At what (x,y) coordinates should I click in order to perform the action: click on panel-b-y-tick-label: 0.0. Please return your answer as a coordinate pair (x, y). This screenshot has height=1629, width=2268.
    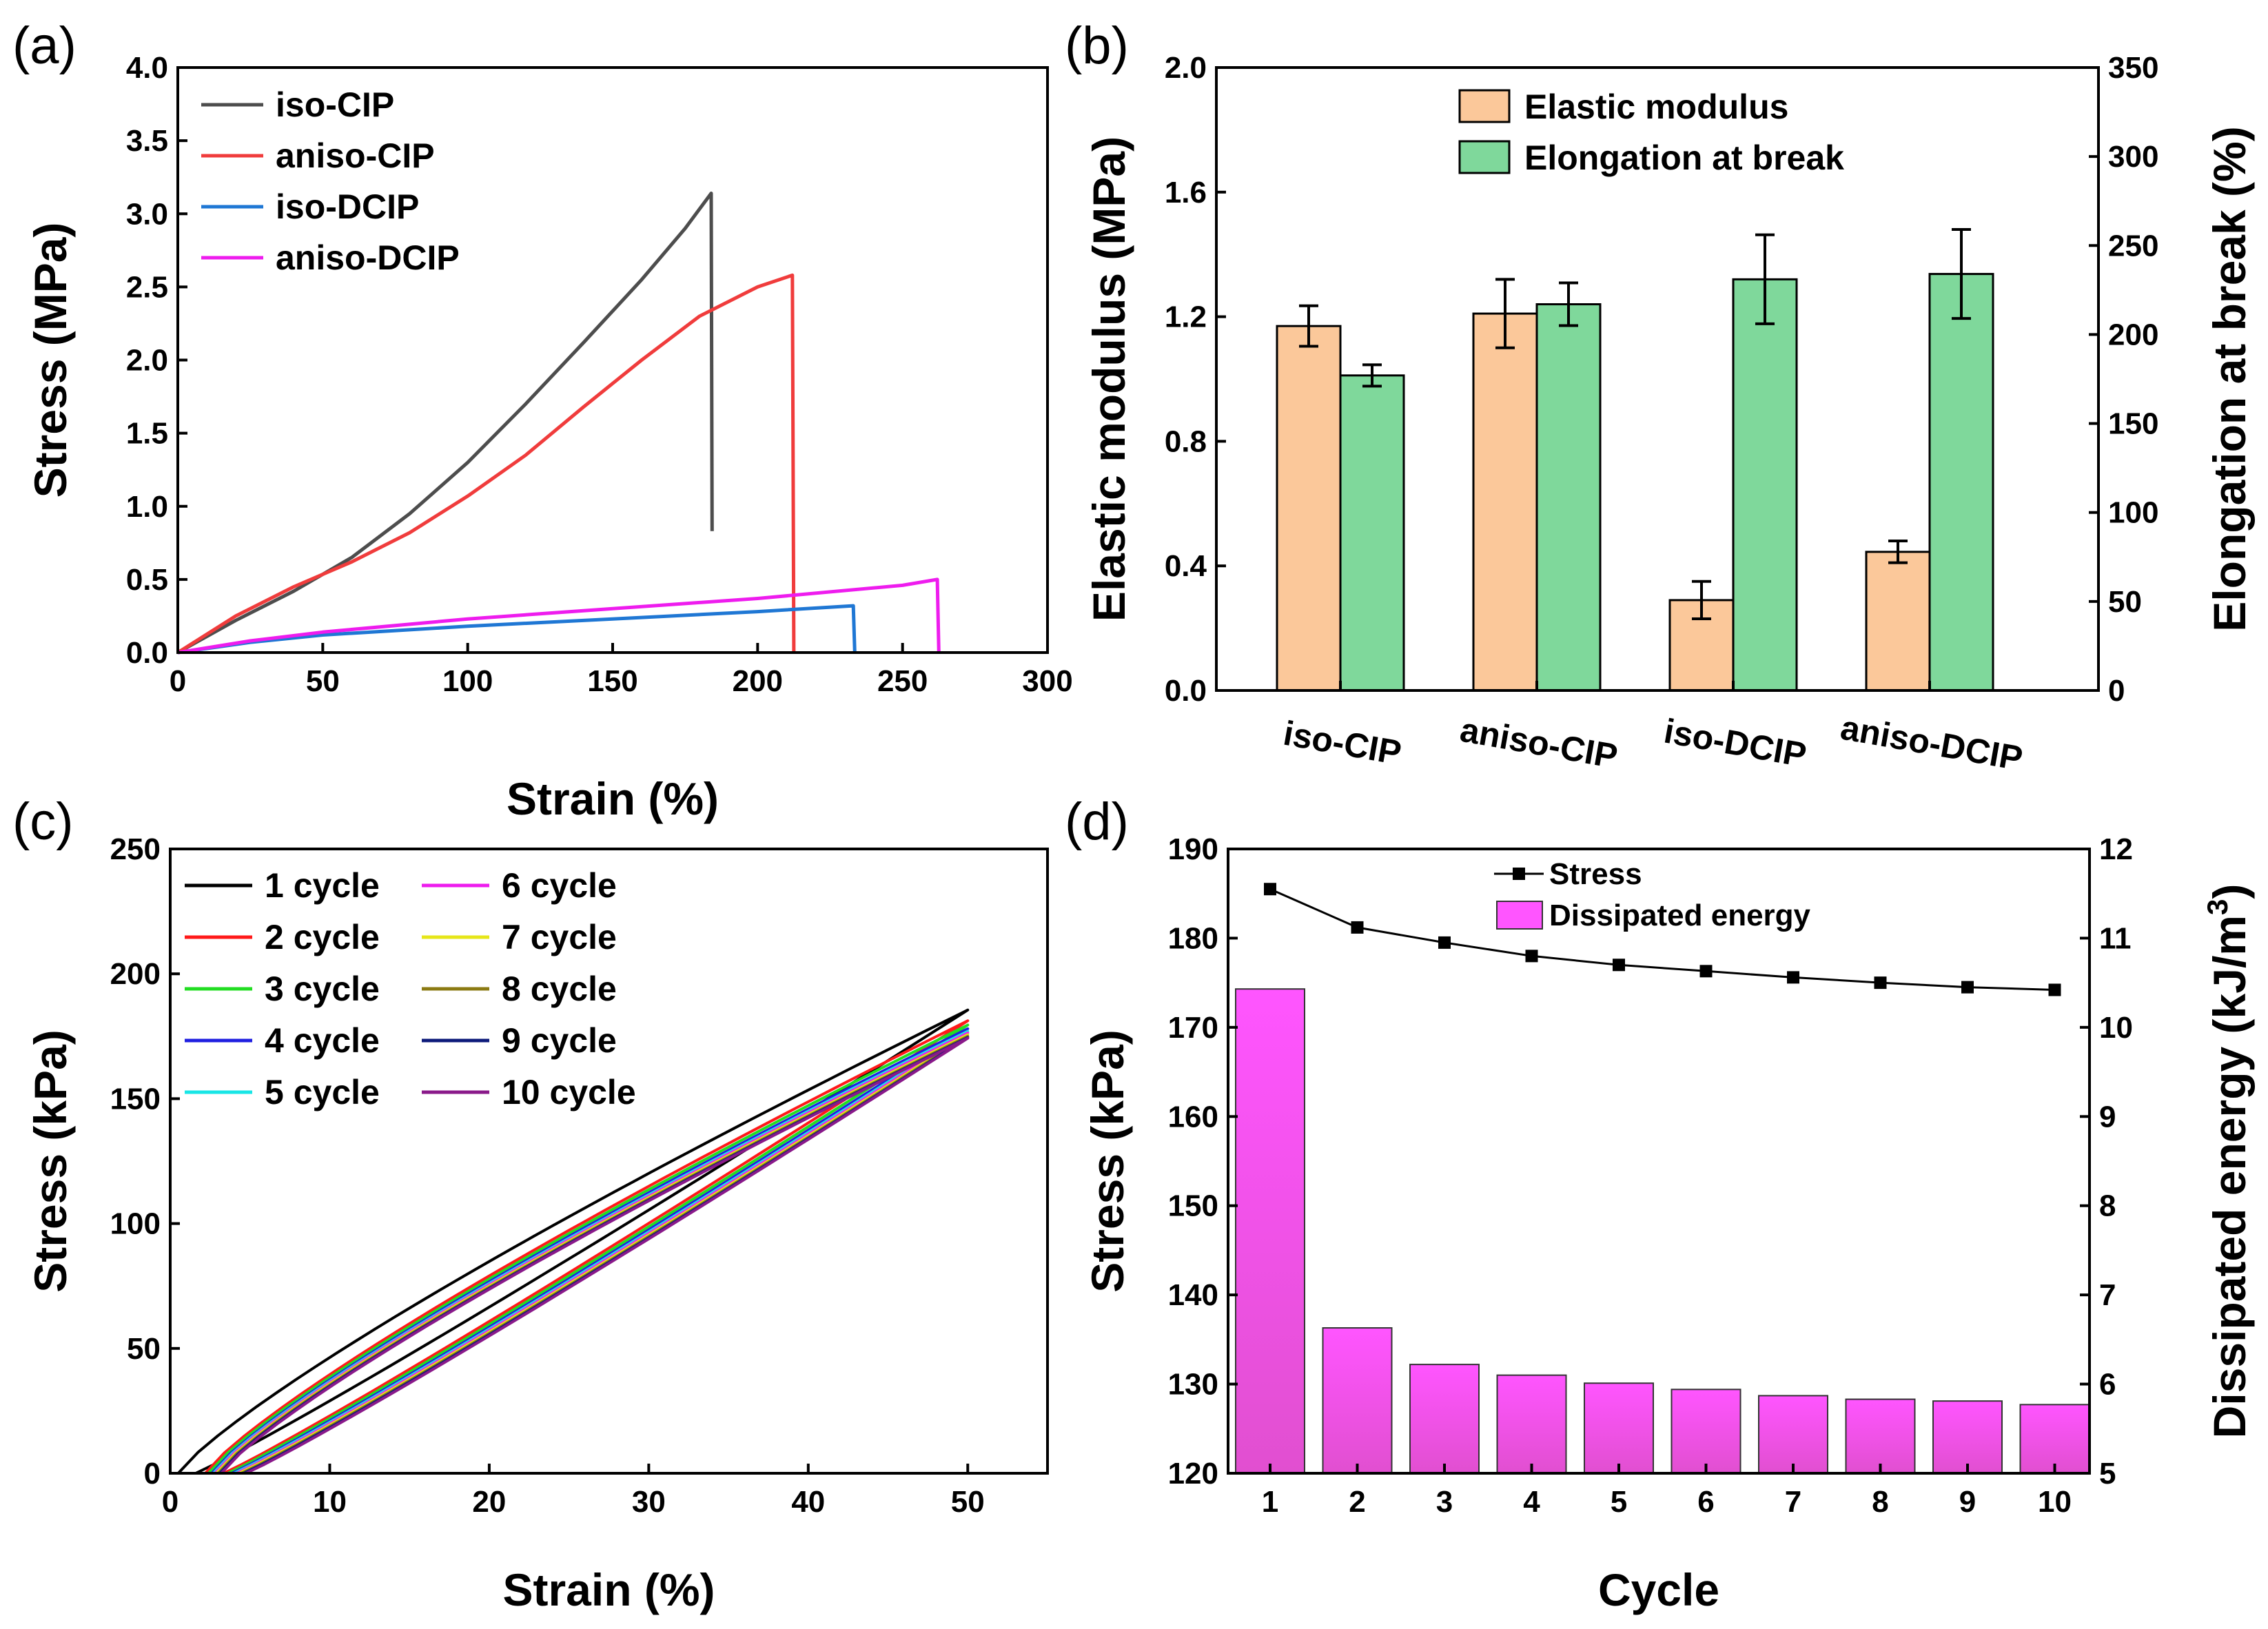
    Looking at the image, I should click on (1186, 691).